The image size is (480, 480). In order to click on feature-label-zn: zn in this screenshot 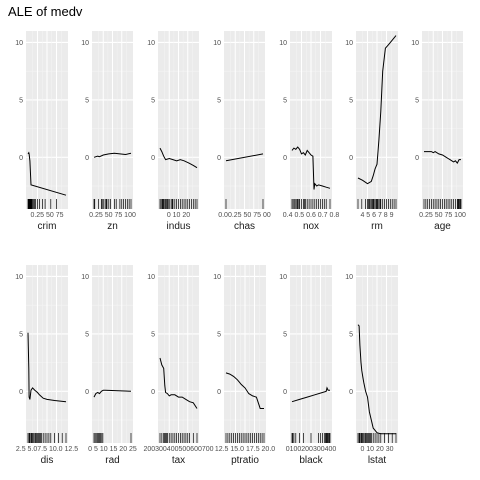, I will do `click(112, 226)`.